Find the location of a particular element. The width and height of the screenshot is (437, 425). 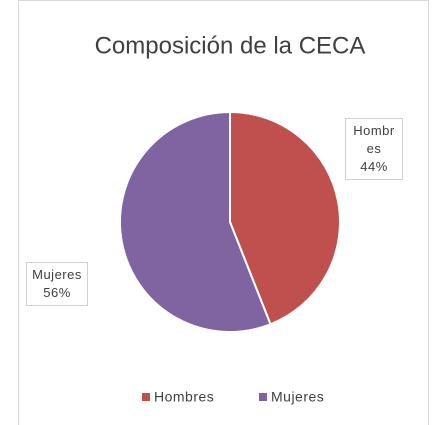

data-label-category: Mujeres is located at coordinates (57, 274).